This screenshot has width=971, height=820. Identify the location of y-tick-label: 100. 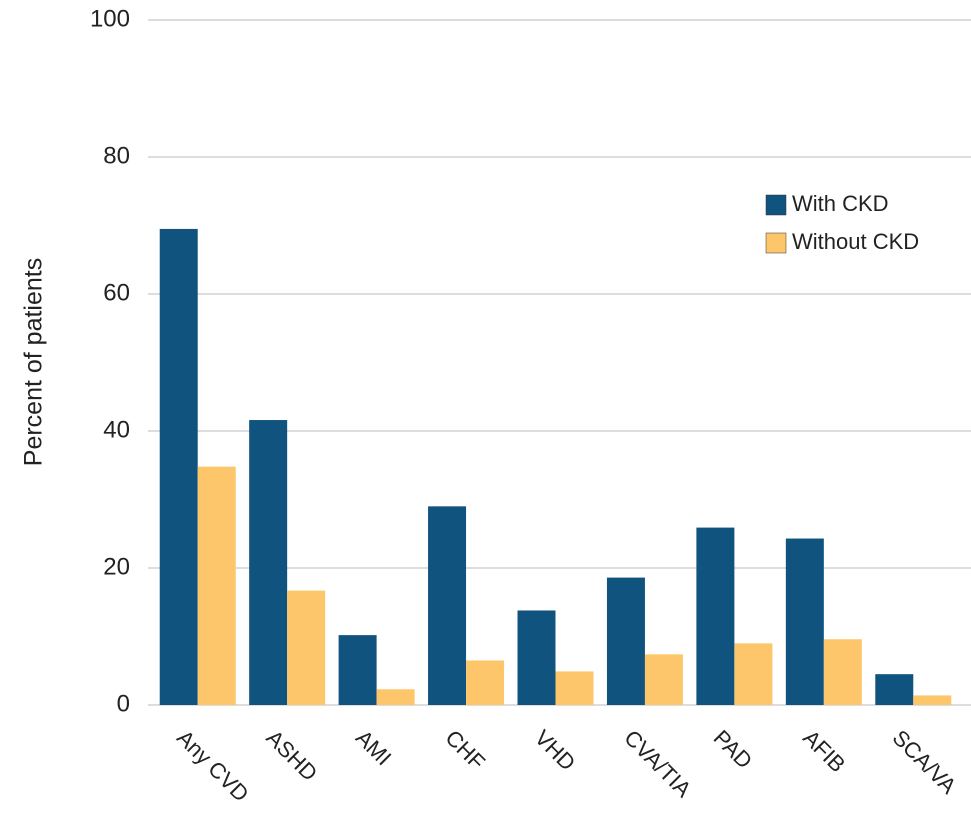
(110, 18).